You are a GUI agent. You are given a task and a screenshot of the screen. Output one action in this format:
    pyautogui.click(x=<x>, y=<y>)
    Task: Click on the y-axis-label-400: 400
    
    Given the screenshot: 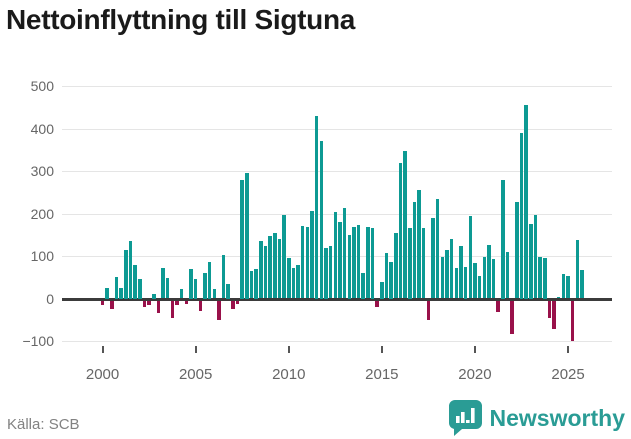 What is the action you would take?
    pyautogui.click(x=42, y=128)
    